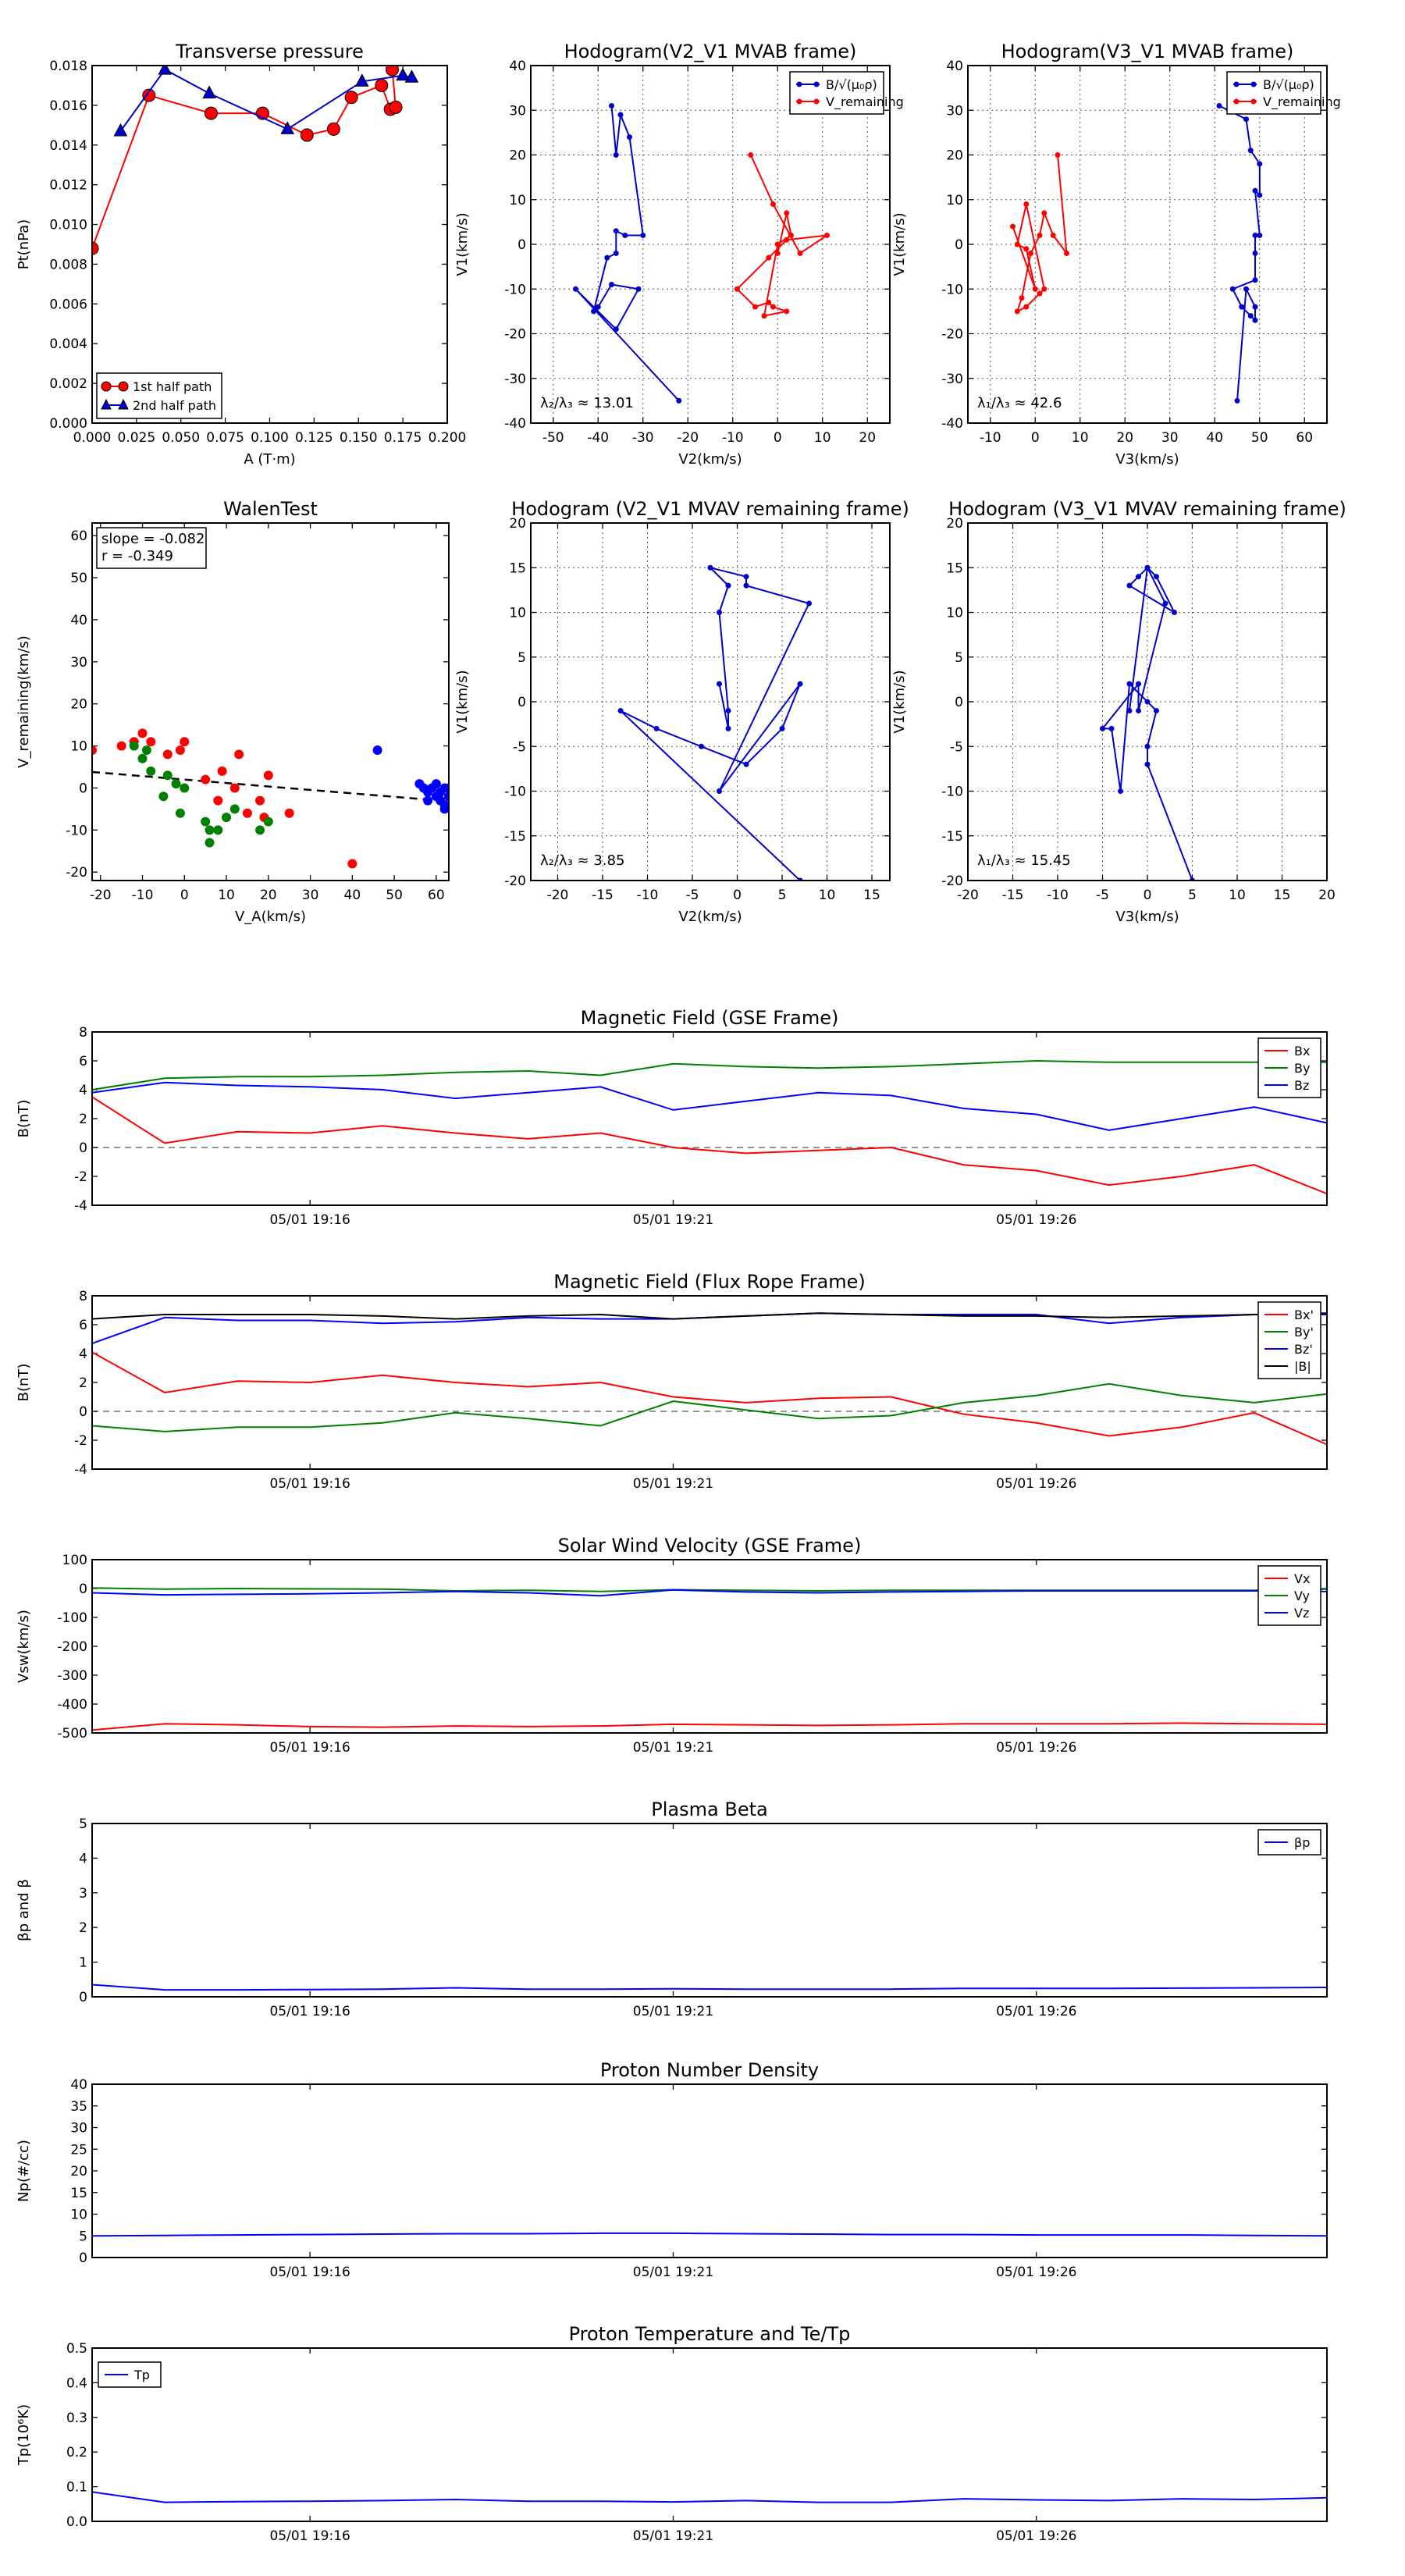  Describe the element at coordinates (78, 536) in the screenshot. I see `y-tick-label: 60` at that location.